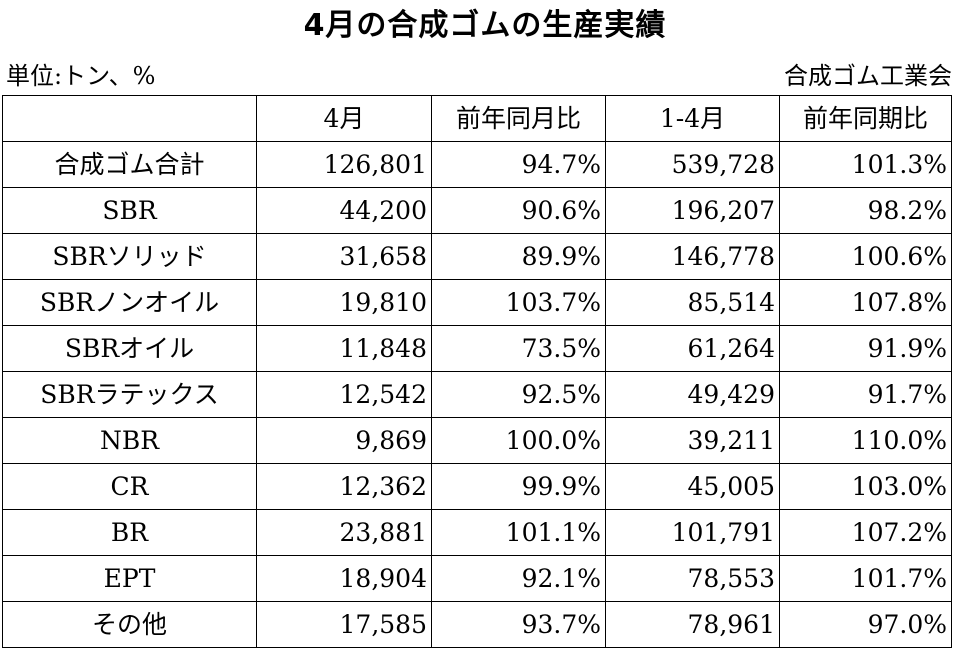 This screenshot has height=653, width=970. I want to click on jan-apr-volume-cell: 49,429, so click(692, 394).